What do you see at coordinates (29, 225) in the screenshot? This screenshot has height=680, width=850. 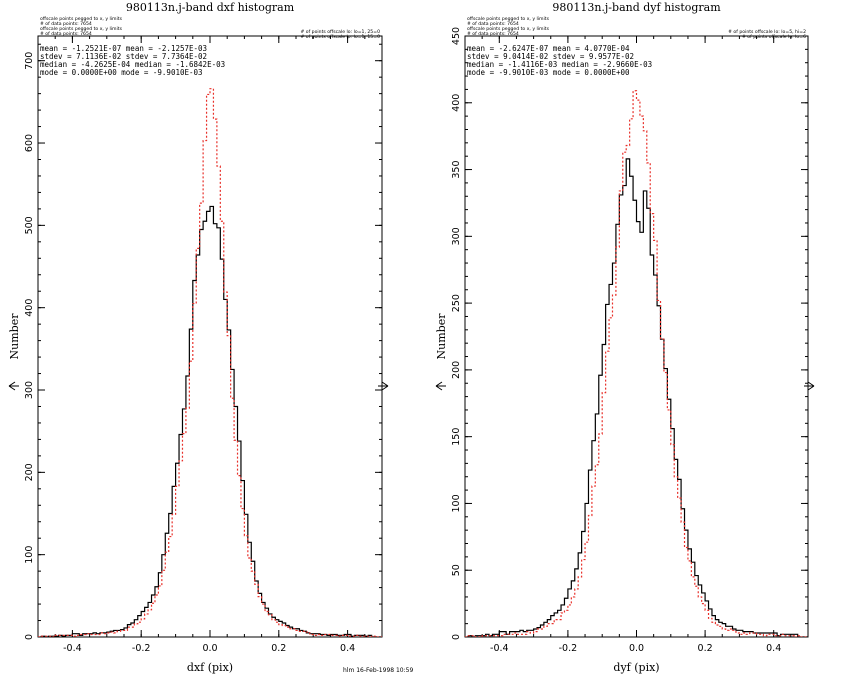 I see `y-tick-label: 500` at bounding box center [29, 225].